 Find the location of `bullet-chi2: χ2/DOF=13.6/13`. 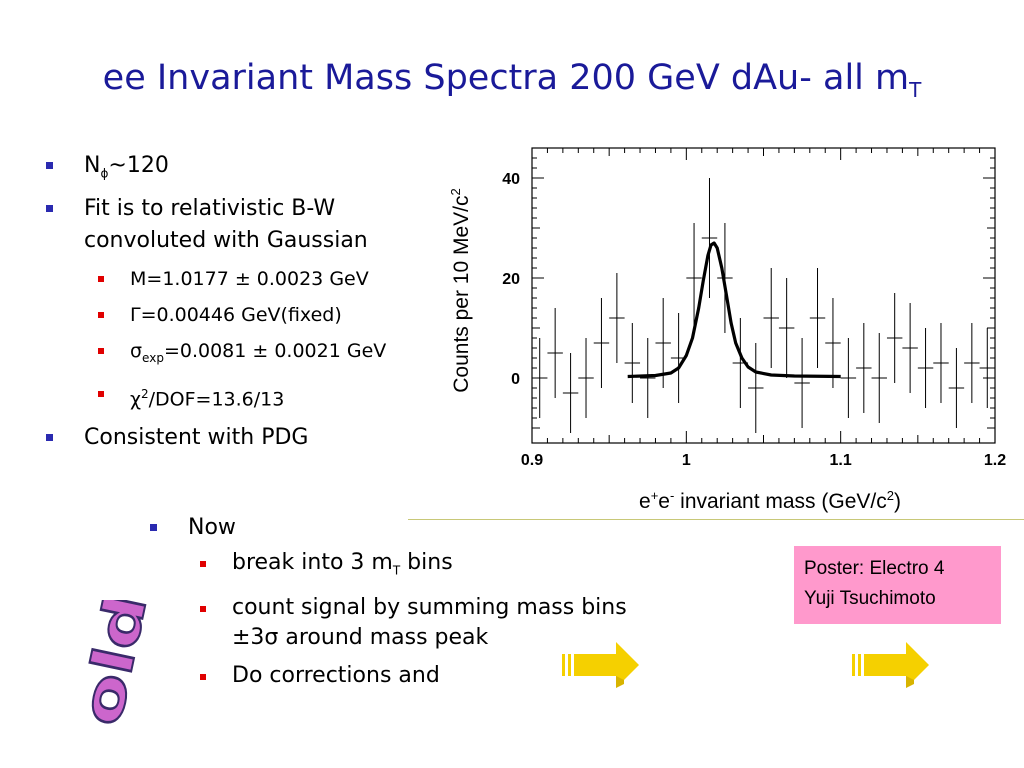

bullet-chi2: χ2/DOF=13.6/13 is located at coordinates (246, 396).